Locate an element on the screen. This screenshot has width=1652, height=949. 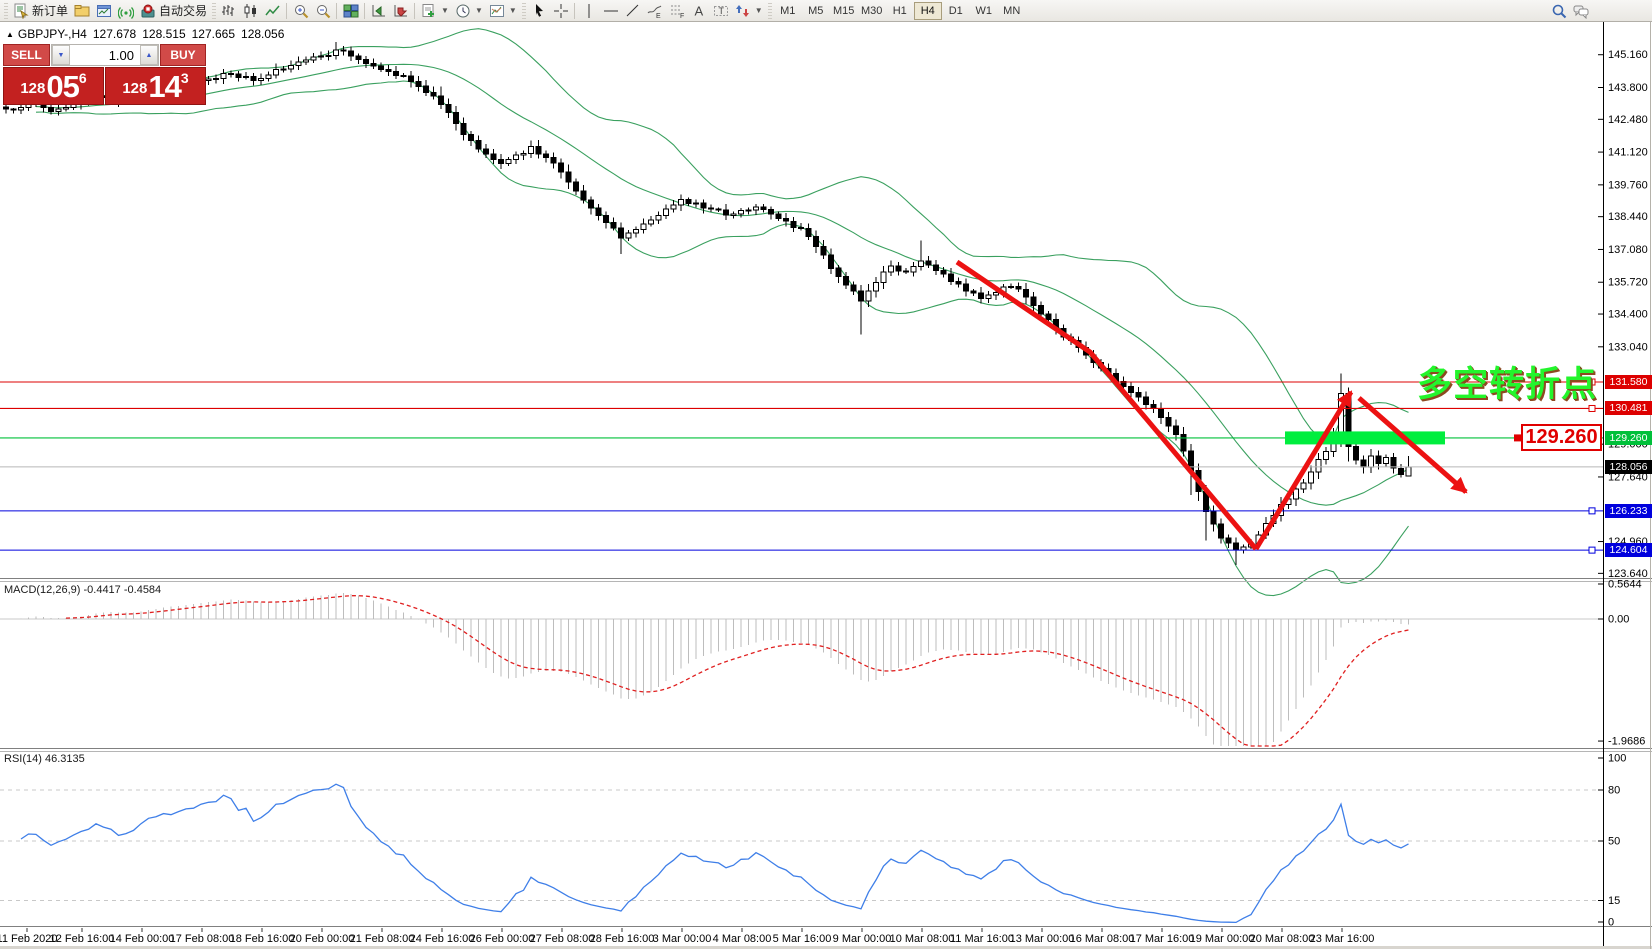
sell-button: SELL is located at coordinates (26, 55).